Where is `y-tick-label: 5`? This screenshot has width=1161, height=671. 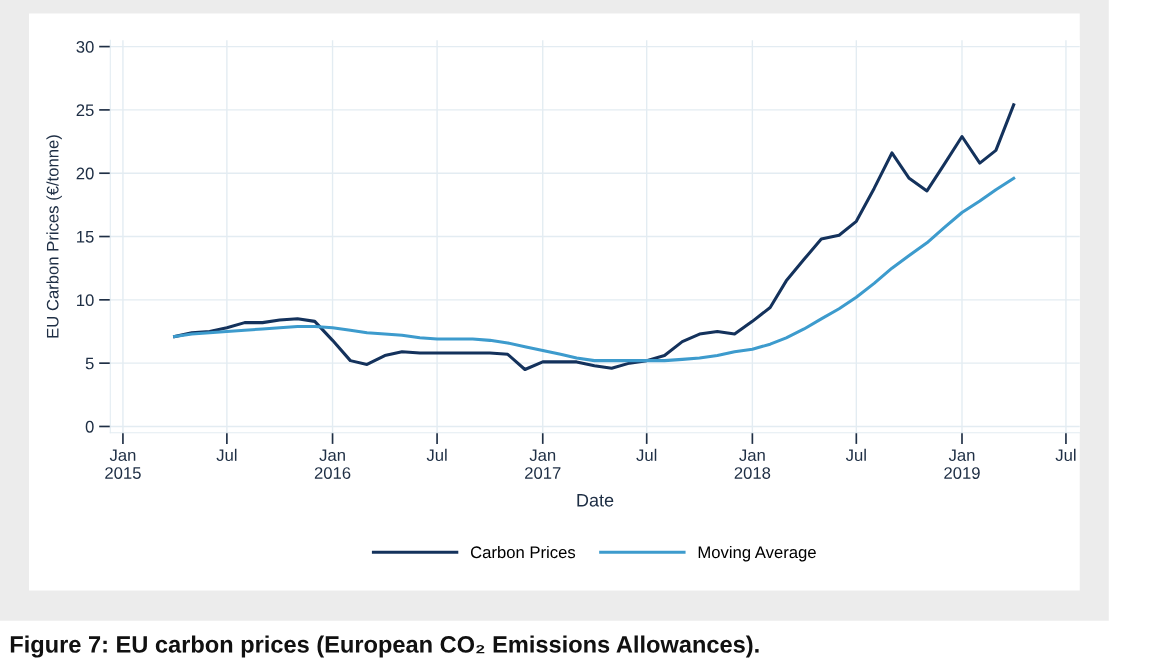 y-tick-label: 5 is located at coordinates (89, 363).